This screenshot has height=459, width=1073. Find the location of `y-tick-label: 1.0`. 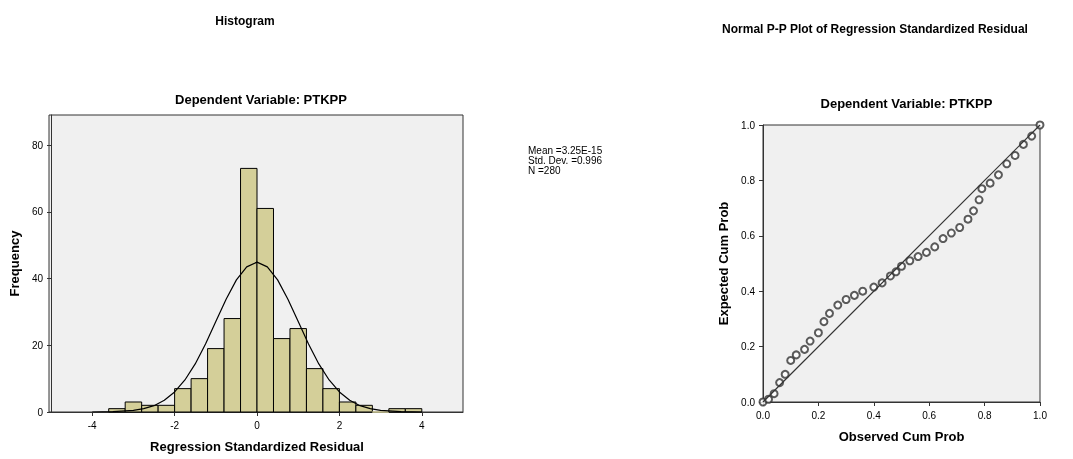

y-tick-label: 1.0 is located at coordinates (748, 125).